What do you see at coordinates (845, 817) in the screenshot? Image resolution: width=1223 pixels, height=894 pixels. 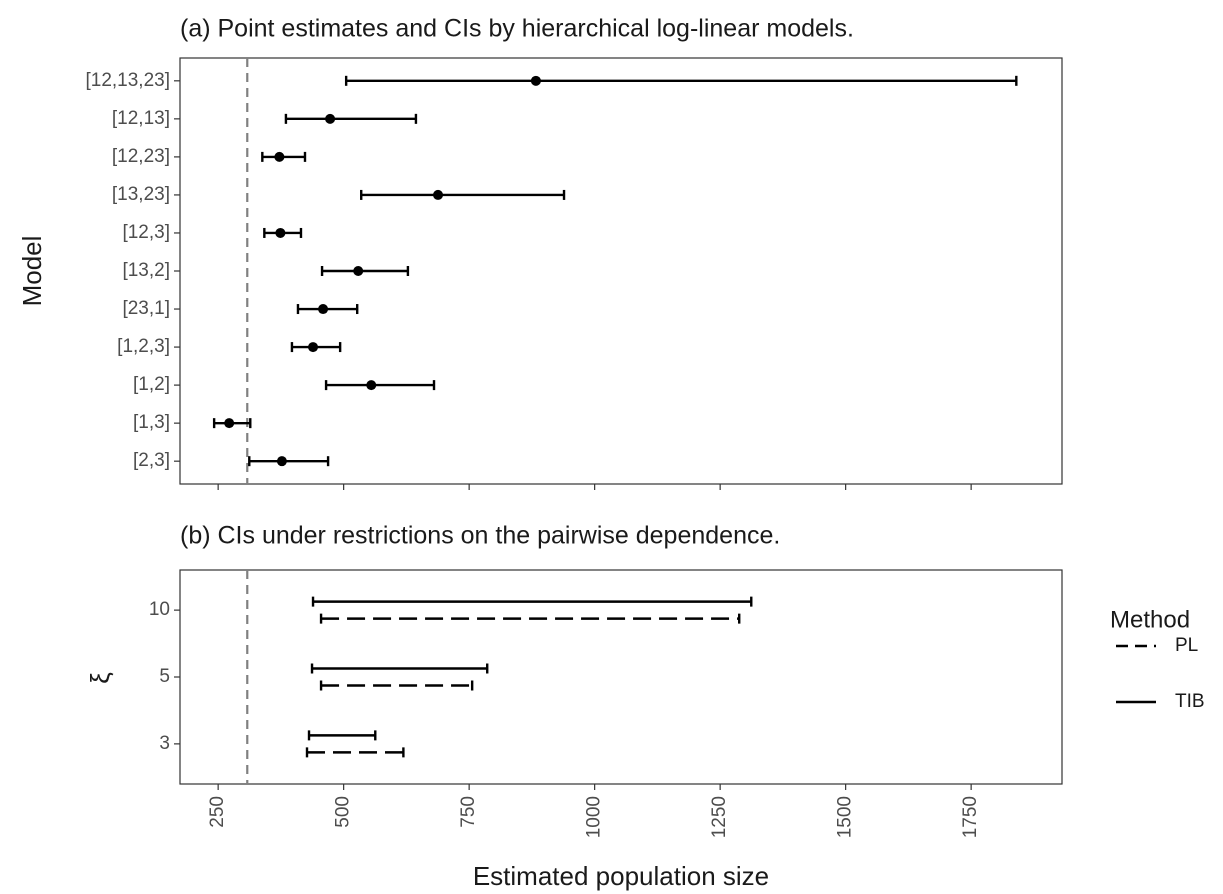 I see `x-tick-label: 1500` at bounding box center [845, 817].